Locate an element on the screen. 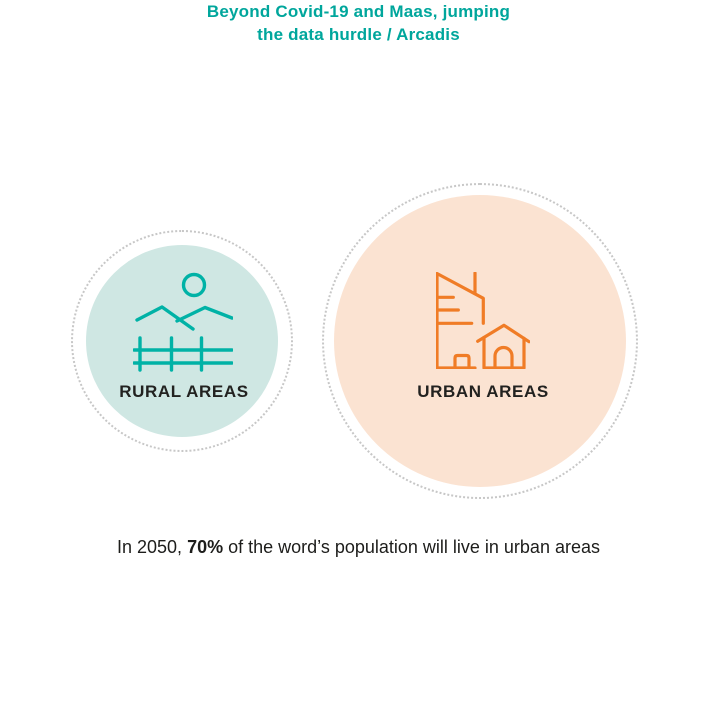  title-line-1: Beyond Covid-19 and Maas, jumping is located at coordinates (358, 11).